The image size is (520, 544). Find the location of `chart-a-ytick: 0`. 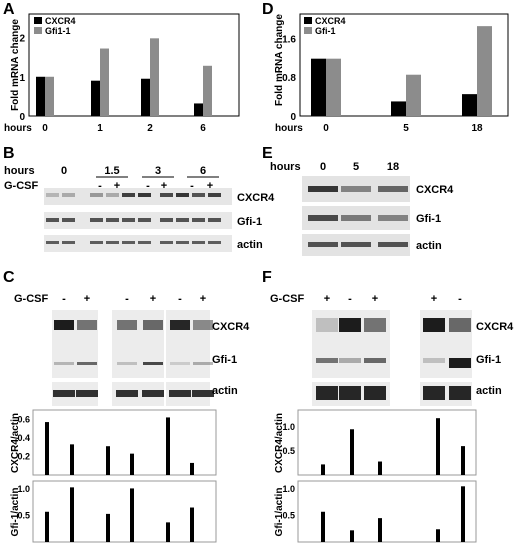

chart-a-ytick: 0 is located at coordinates (22, 117).